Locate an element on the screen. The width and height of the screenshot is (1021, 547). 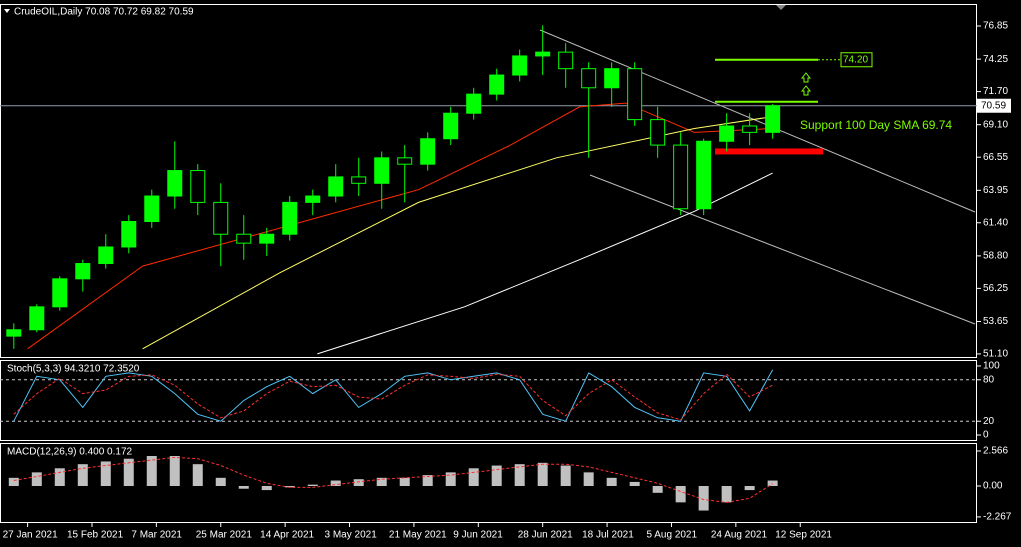
y-tick-label: 2.566 is located at coordinates (995, 451).